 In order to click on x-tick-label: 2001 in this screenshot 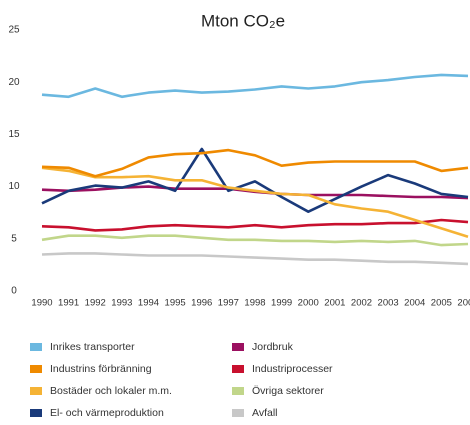, I will do `click(334, 303)`.